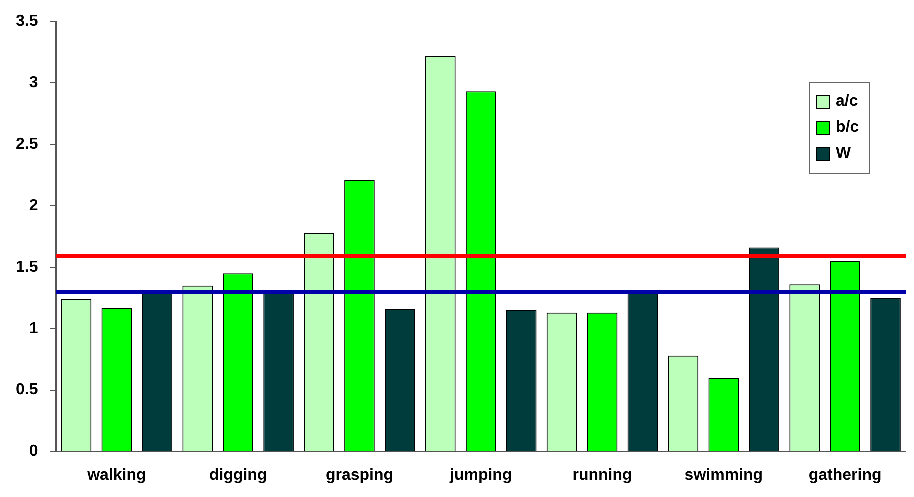 The width and height of the screenshot is (914, 497). Describe the element at coordinates (27, 267) in the screenshot. I see `y-tick-label: 1.5` at that location.